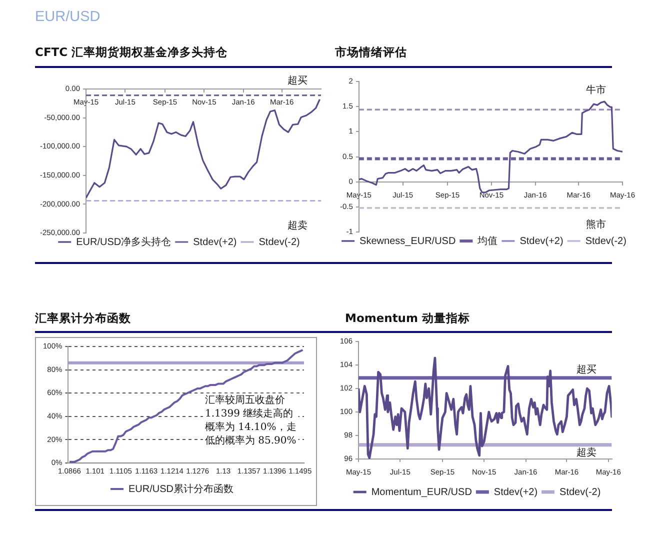 This screenshot has height=537, width=655. Describe the element at coordinates (408, 241) in the screenshot. I see `legend-label: Skewness_EUR/USD` at that location.